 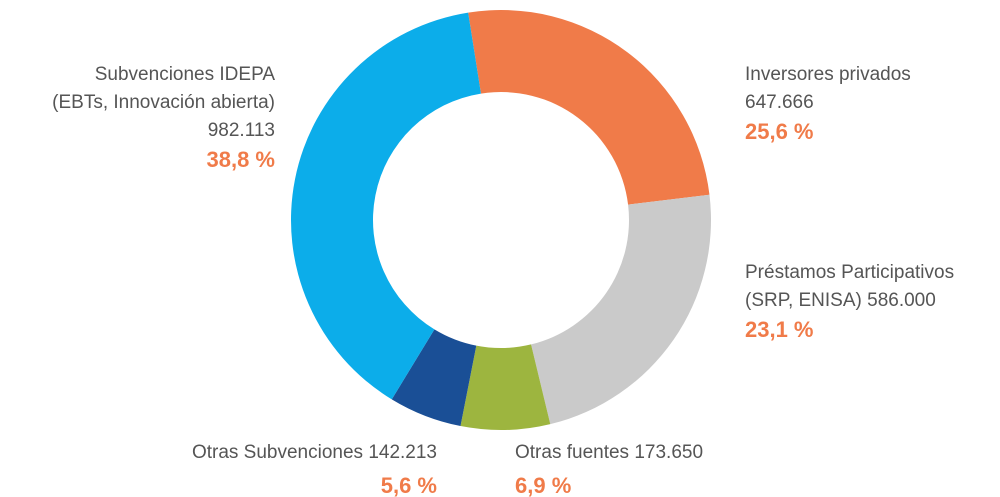 I want to click on category-label: Préstamos Participativos, so click(x=849, y=272).